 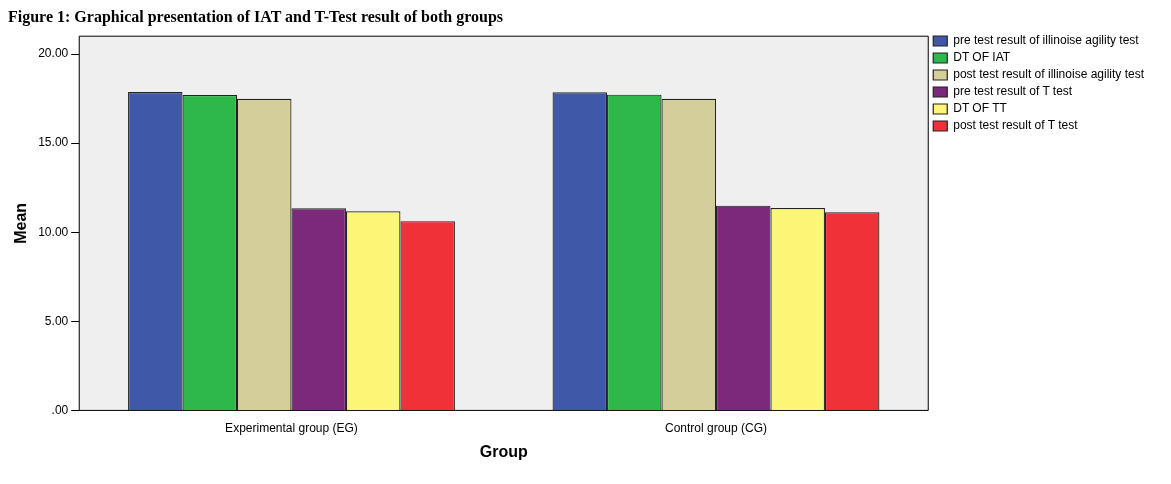 I want to click on legend-label: pre test result of illinoise agility test, so click(x=1046, y=40).